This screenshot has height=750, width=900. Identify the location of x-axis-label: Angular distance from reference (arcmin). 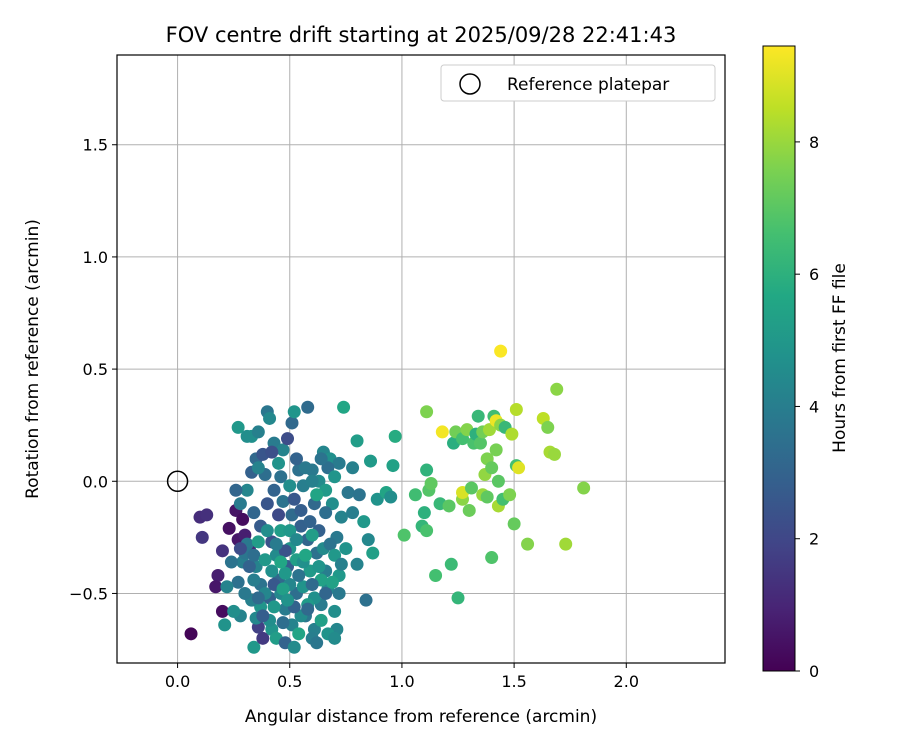
(421, 717).